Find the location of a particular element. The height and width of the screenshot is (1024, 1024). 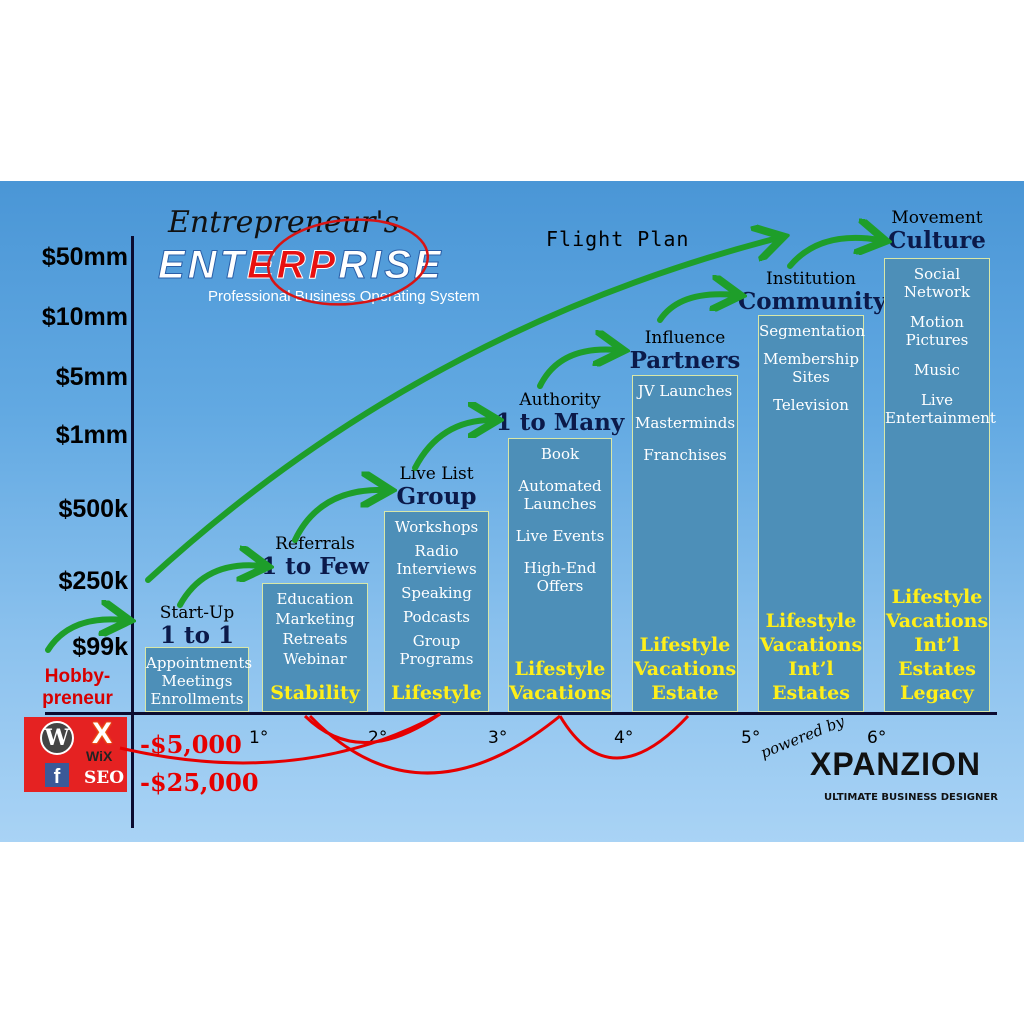

stage-title: Culture is located at coordinates (937, 240).